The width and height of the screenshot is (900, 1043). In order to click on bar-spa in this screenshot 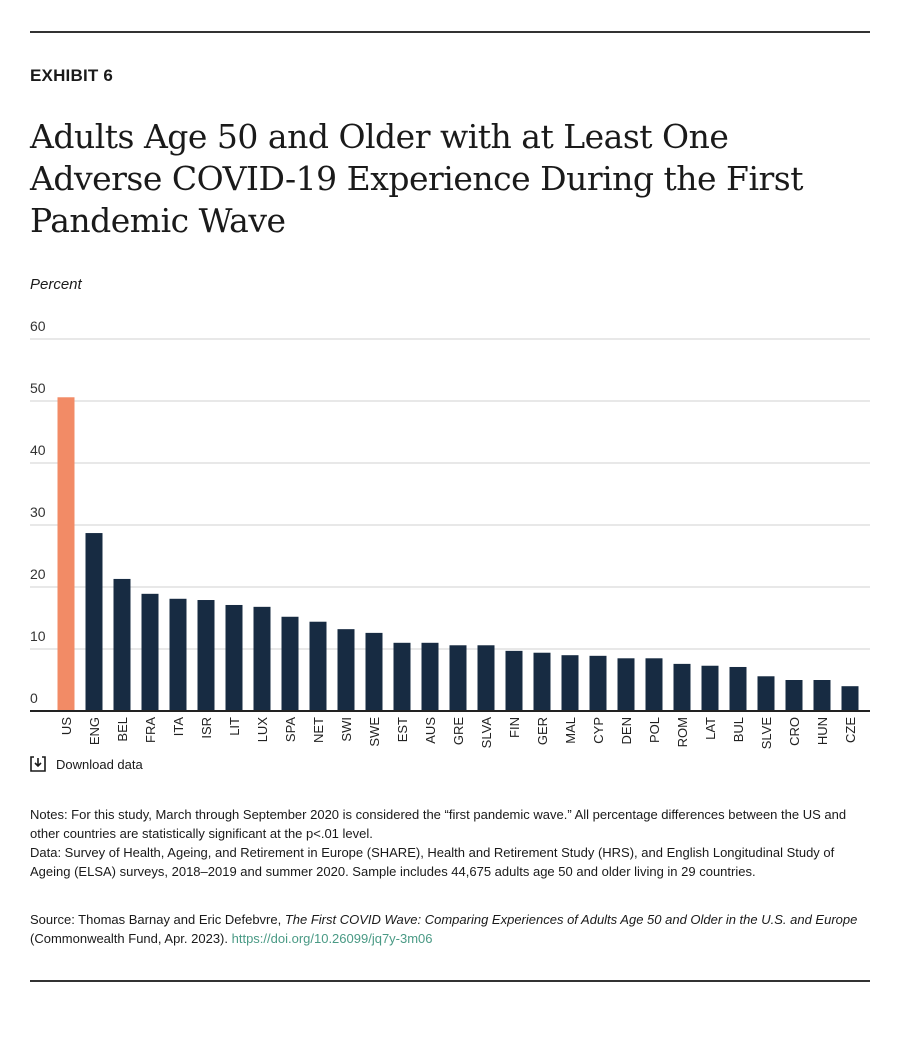, I will do `click(290, 663)`.